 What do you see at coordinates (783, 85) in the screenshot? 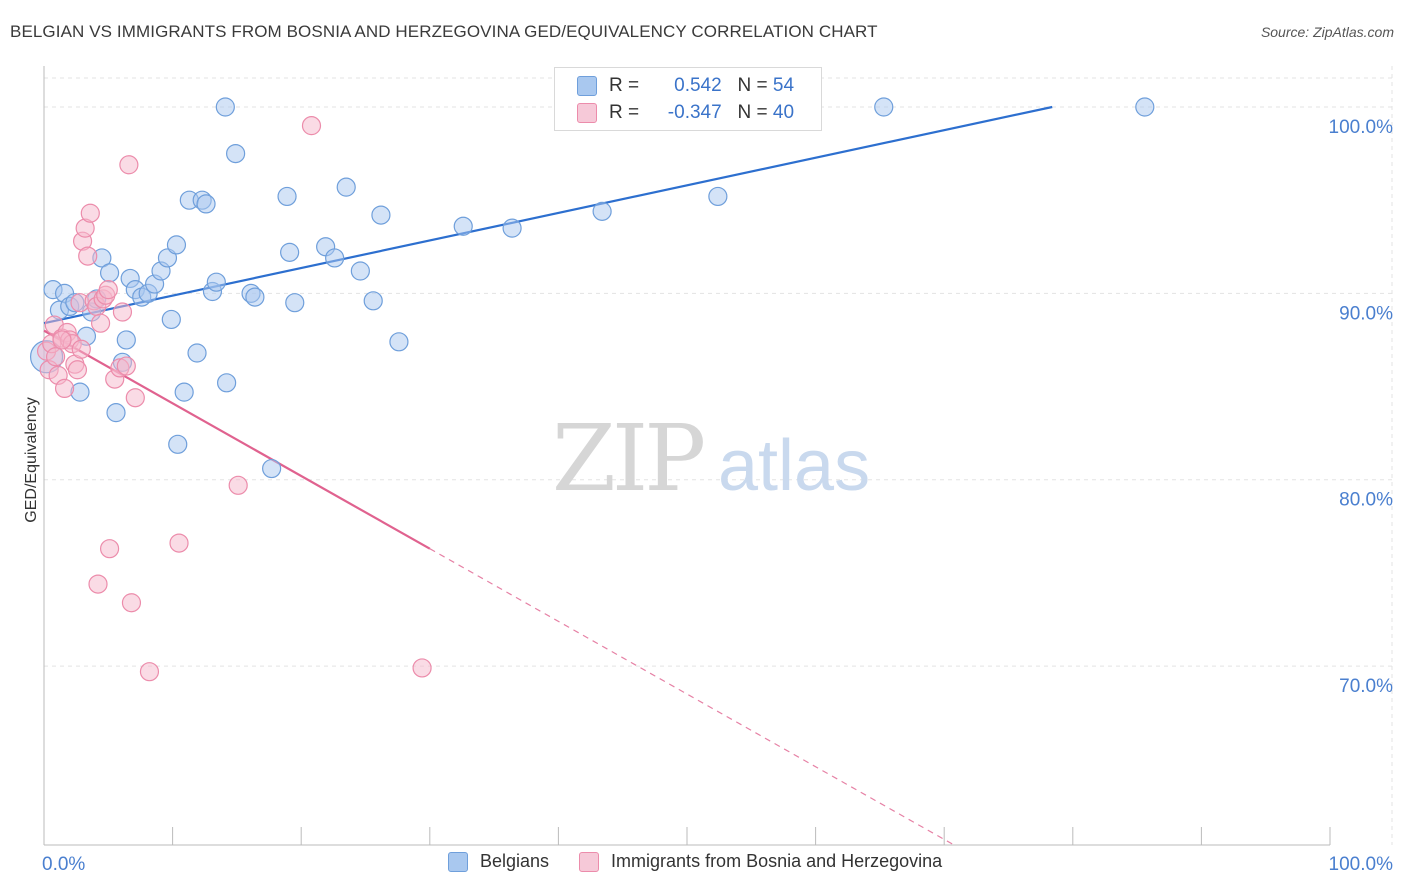
I see `legend-n-value: 54` at bounding box center [783, 85].